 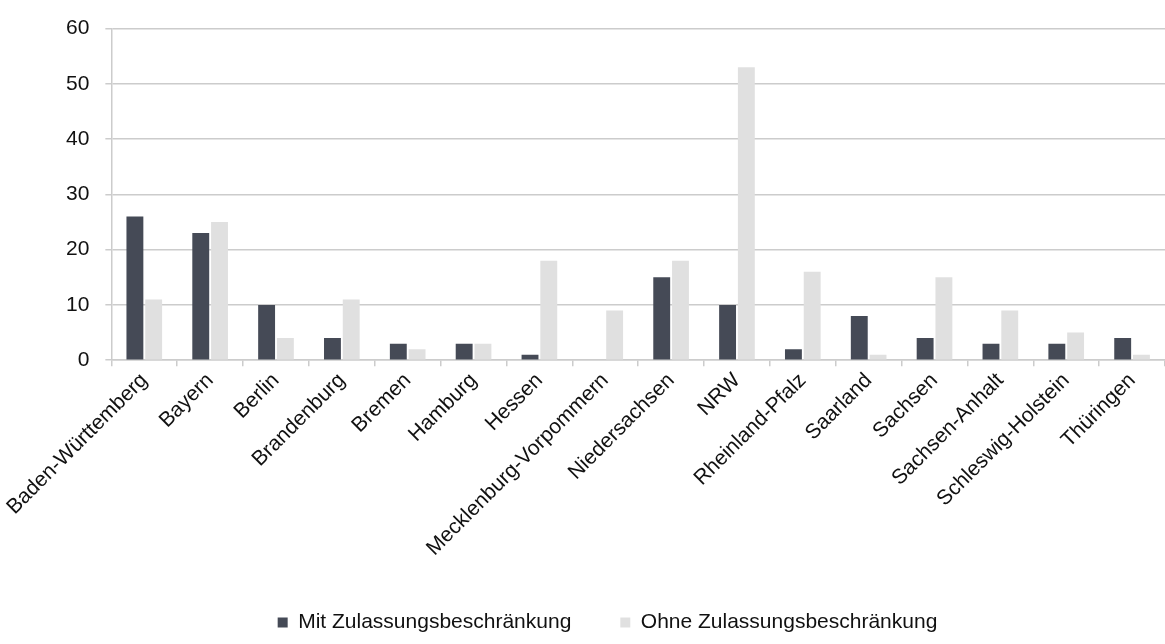 I want to click on legend-label: Mit Zulassungsbeschränkung, so click(x=435, y=621).